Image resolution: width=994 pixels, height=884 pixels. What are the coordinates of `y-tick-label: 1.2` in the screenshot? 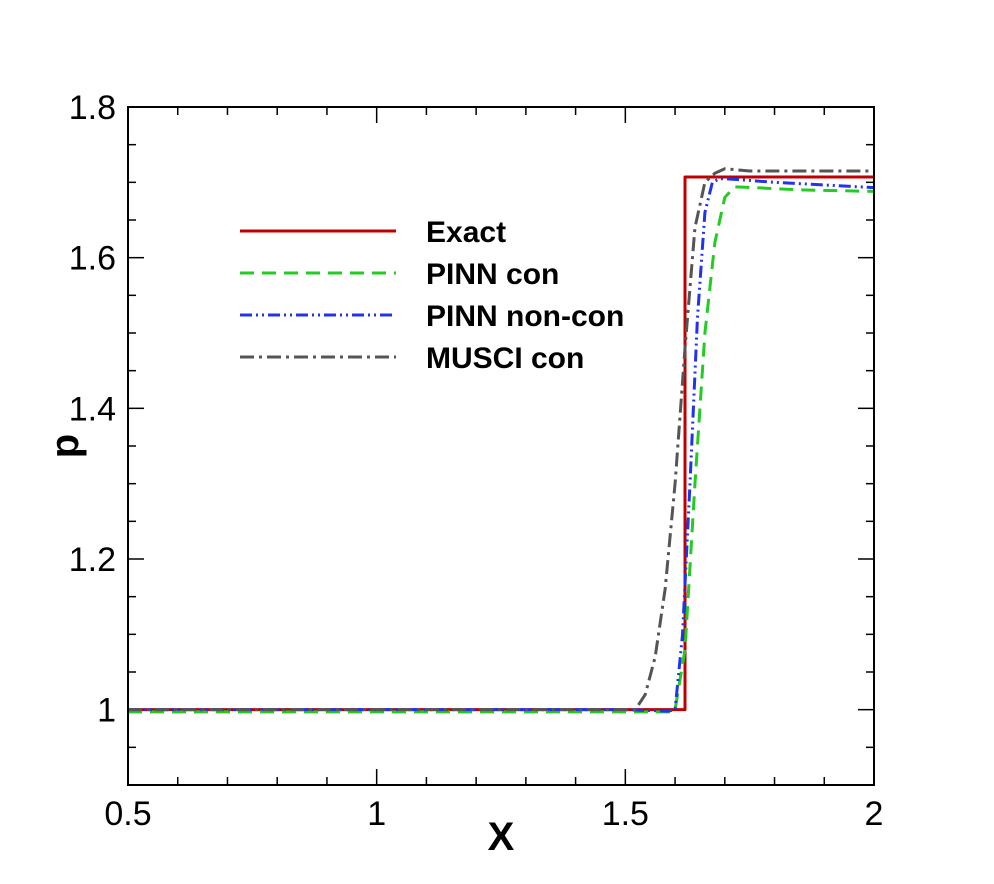 It's located at (92, 560).